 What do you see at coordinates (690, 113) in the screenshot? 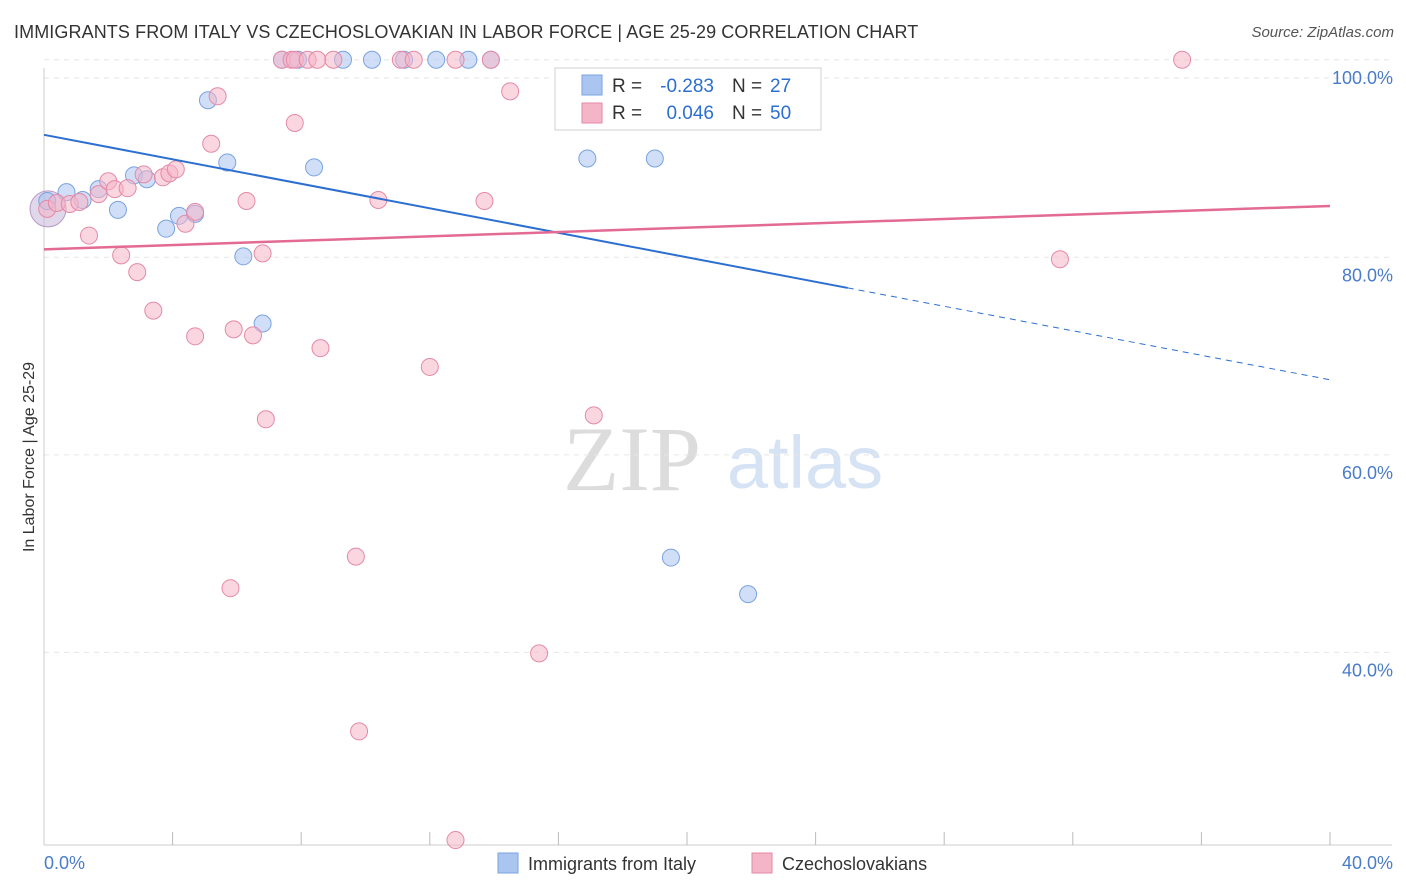
I see `legend-r-value-czech: 0.046` at bounding box center [690, 113].